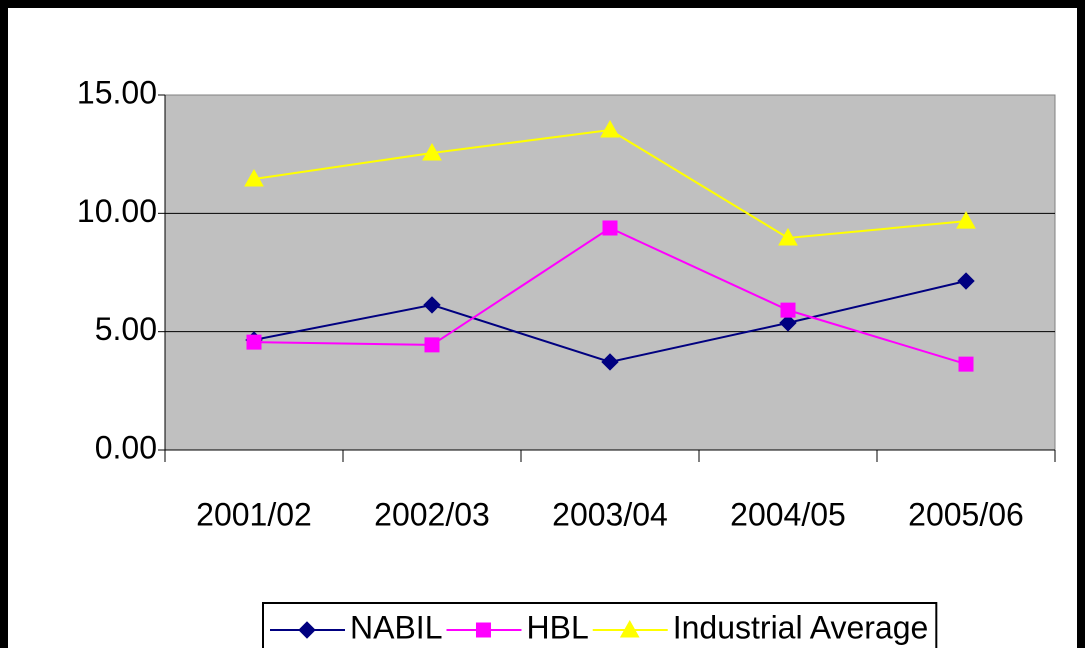 The width and height of the screenshot is (1085, 648). Describe the element at coordinates (600, 625) in the screenshot. I see `legend-box` at that location.